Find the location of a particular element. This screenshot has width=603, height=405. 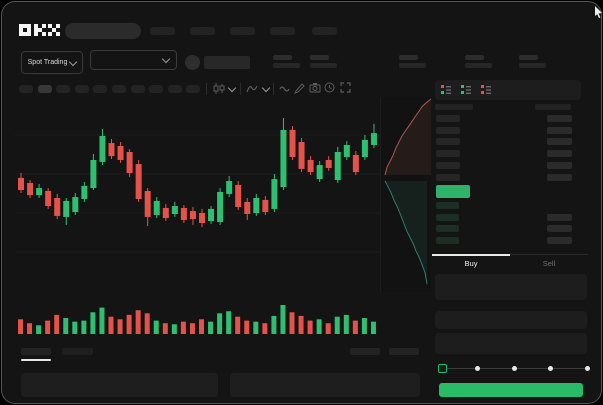

toolbar-divider is located at coordinates (273, 89).